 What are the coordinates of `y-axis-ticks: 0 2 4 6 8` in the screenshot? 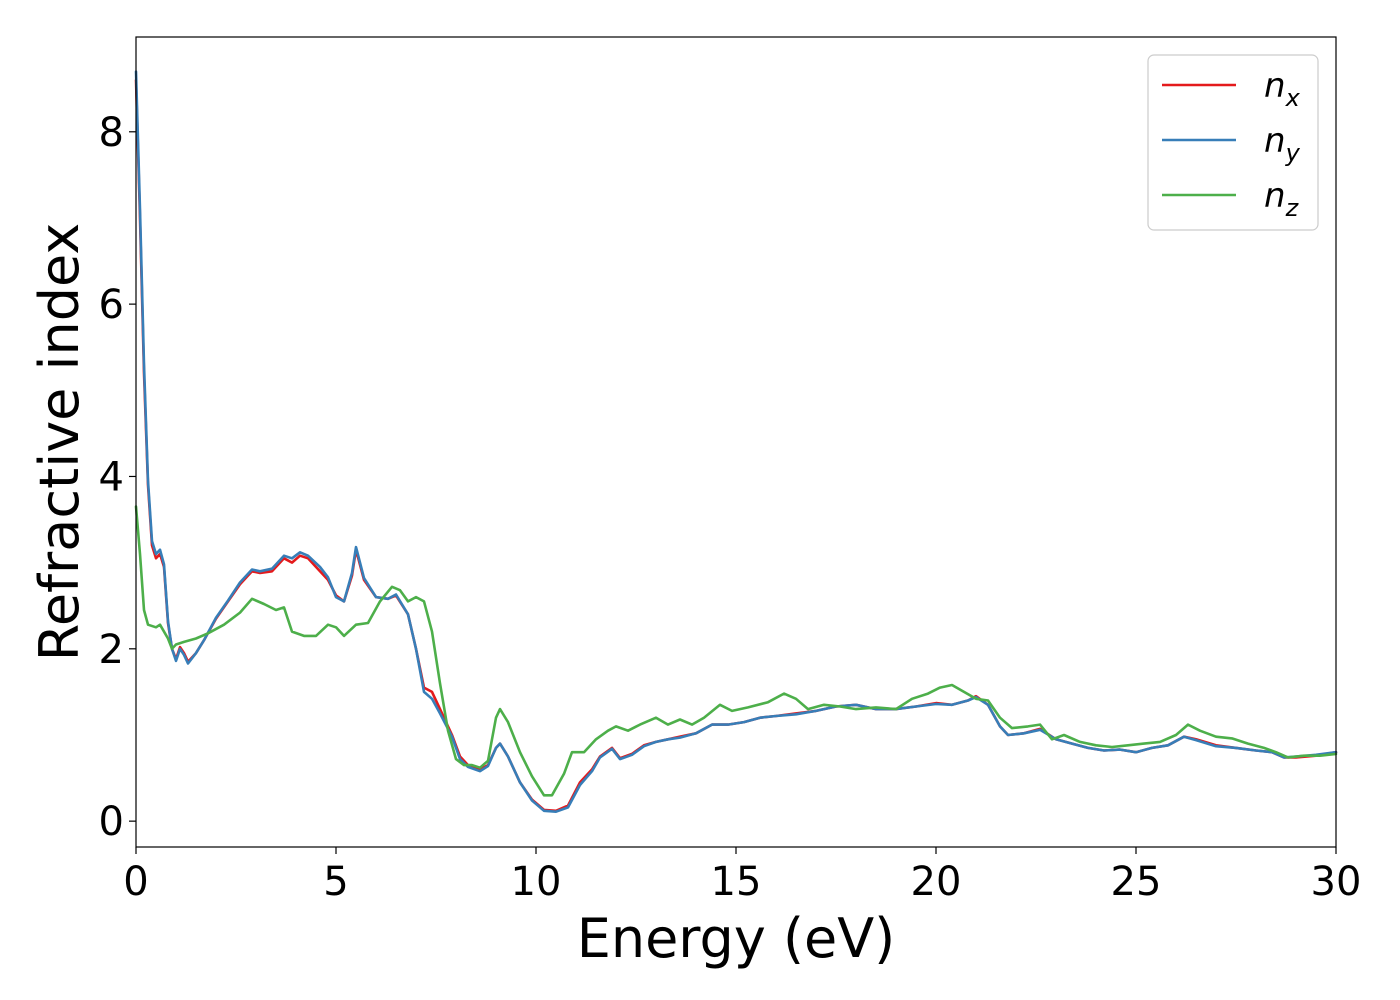 It's located at (117, 477).